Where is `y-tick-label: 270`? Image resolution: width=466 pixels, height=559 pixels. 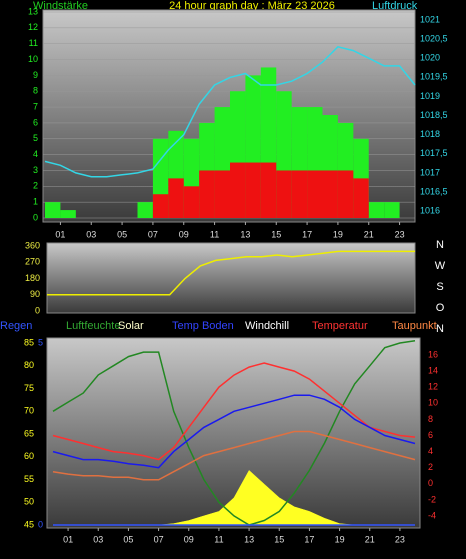
y-tick-label: 270 is located at coordinates (32, 262).